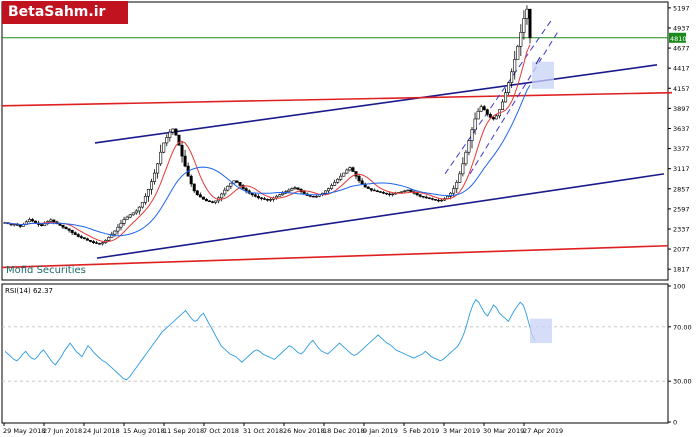 Image resolution: width=700 pixels, height=437 pixels. What do you see at coordinates (57, 12) in the screenshot?
I see `watermark-text: BetaSahm.ir` at bounding box center [57, 12].